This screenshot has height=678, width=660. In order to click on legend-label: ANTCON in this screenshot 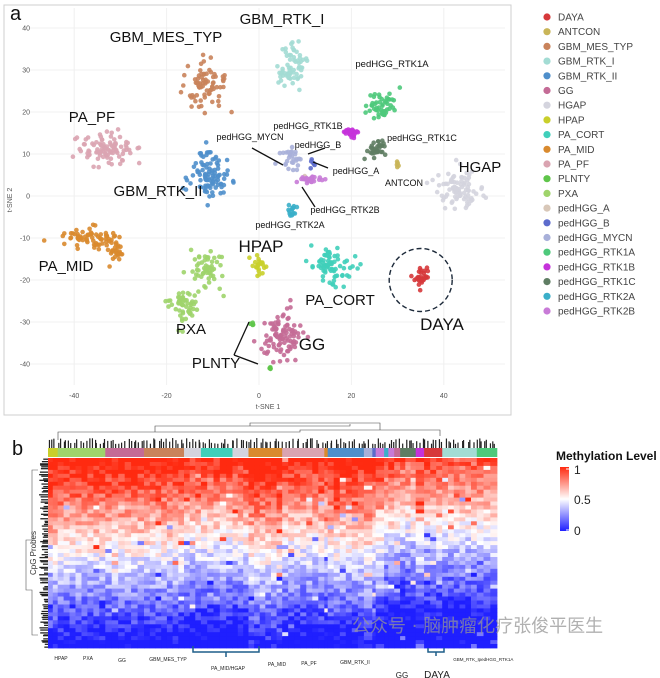, I will do `click(579, 32)`.